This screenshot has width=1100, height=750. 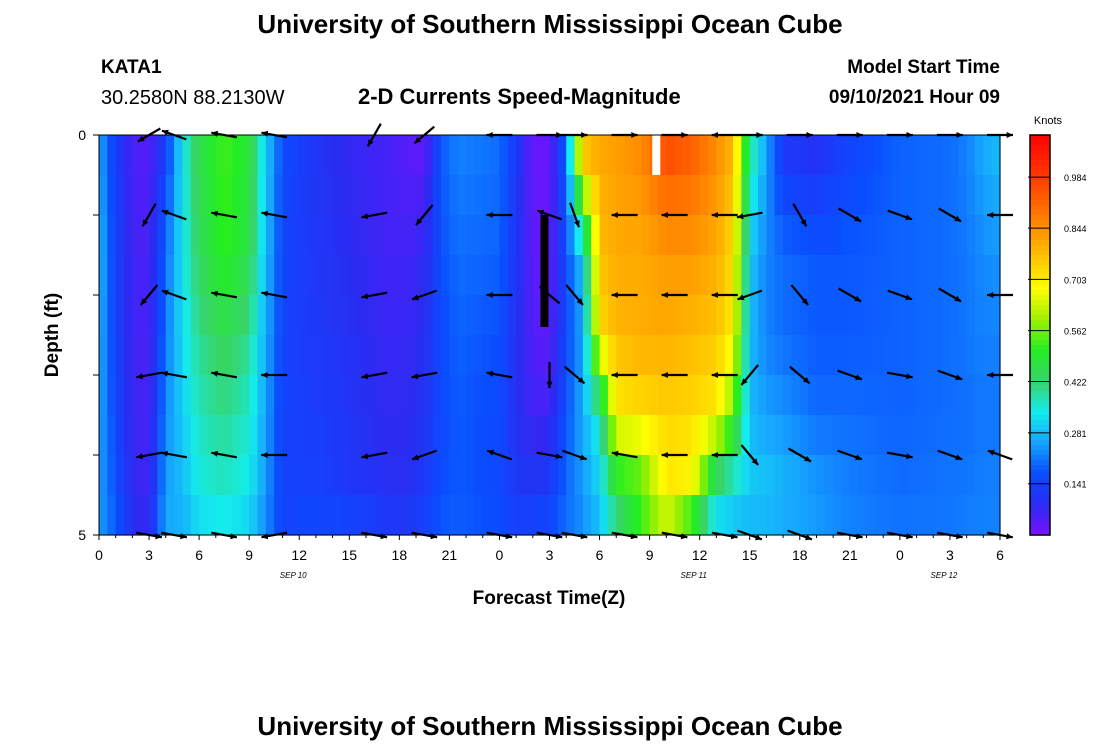 What do you see at coordinates (1075, 434) in the screenshot?
I see `colorbar-tick-label: 0.281` at bounding box center [1075, 434].